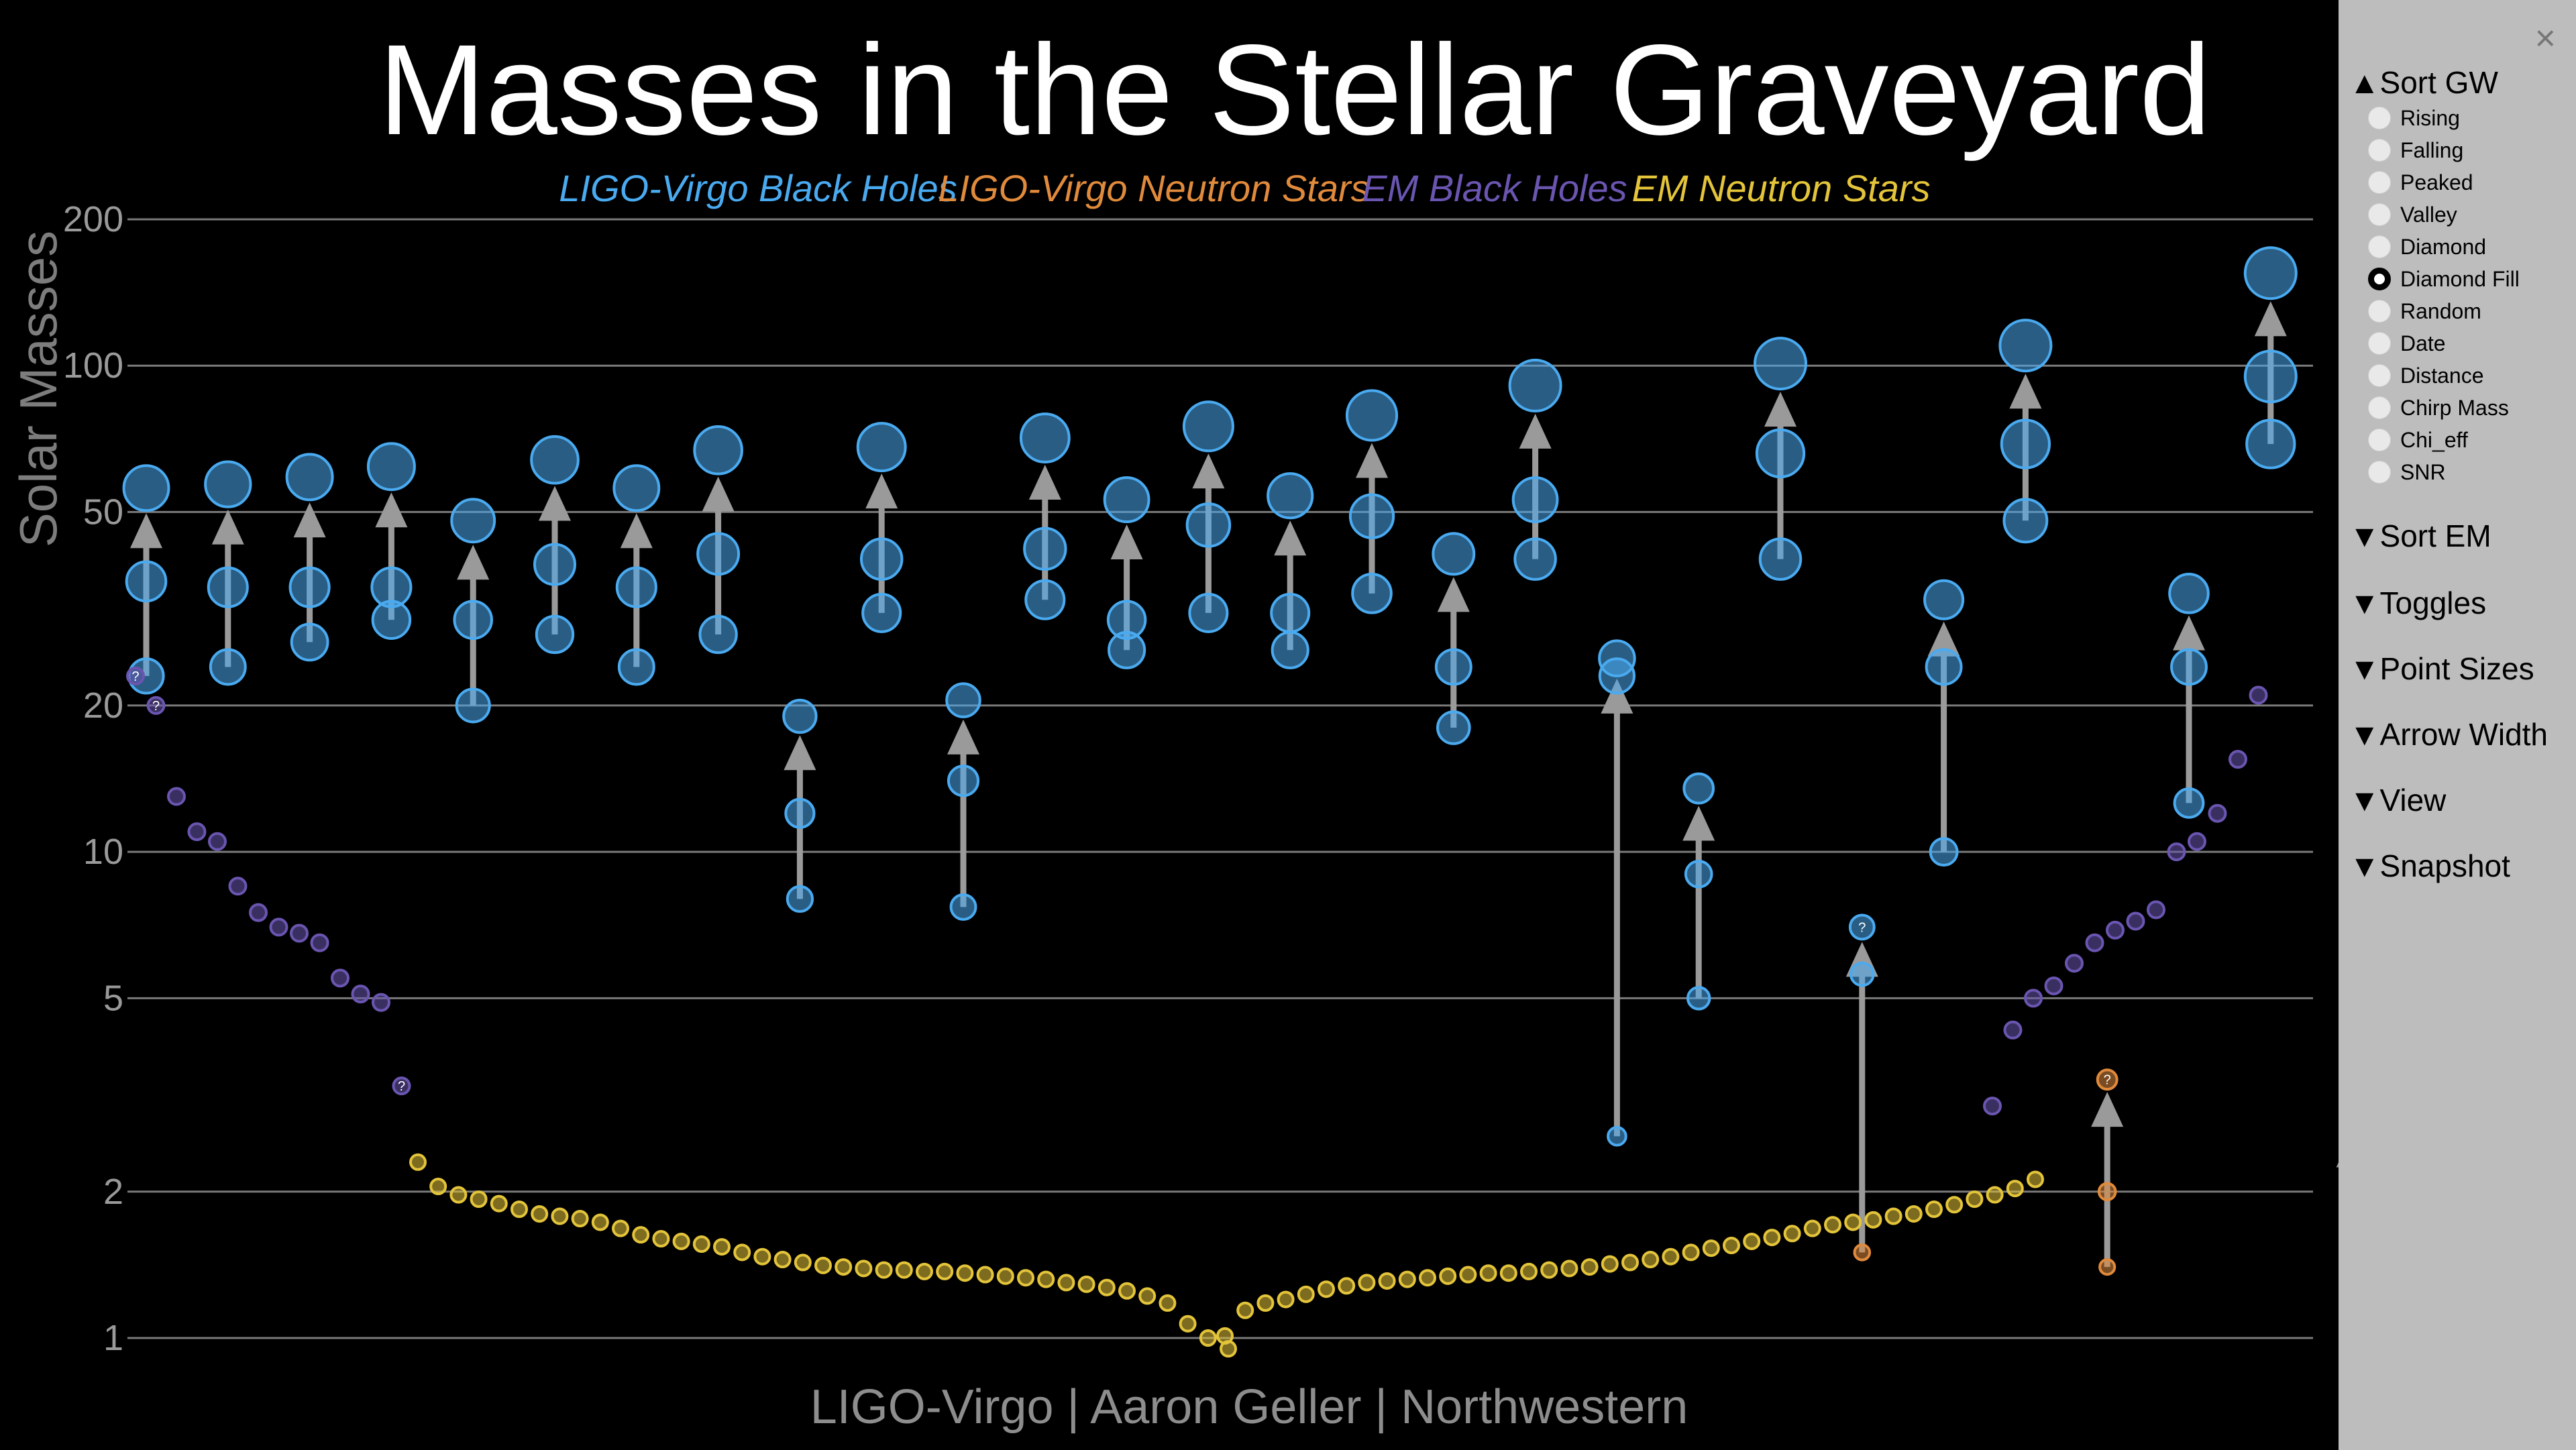 The width and height of the screenshot is (2576, 1450). What do you see at coordinates (156, 705) in the screenshot?
I see `em-bh-left-1: ?` at bounding box center [156, 705].